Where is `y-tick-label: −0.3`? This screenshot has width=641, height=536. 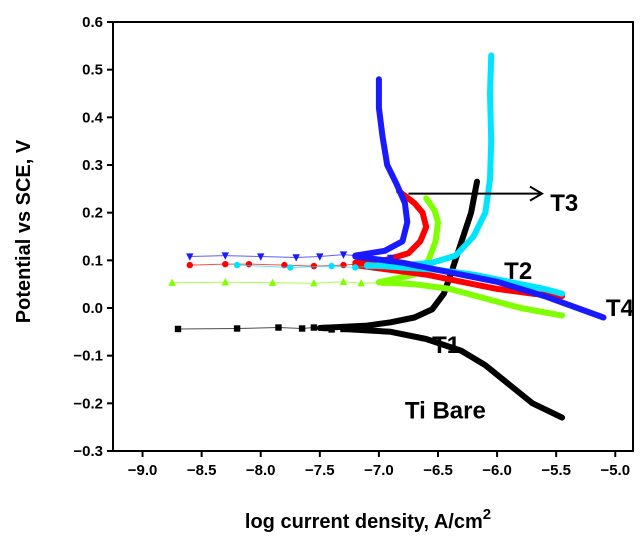 y-tick-label: −0.3 is located at coordinates (88, 451).